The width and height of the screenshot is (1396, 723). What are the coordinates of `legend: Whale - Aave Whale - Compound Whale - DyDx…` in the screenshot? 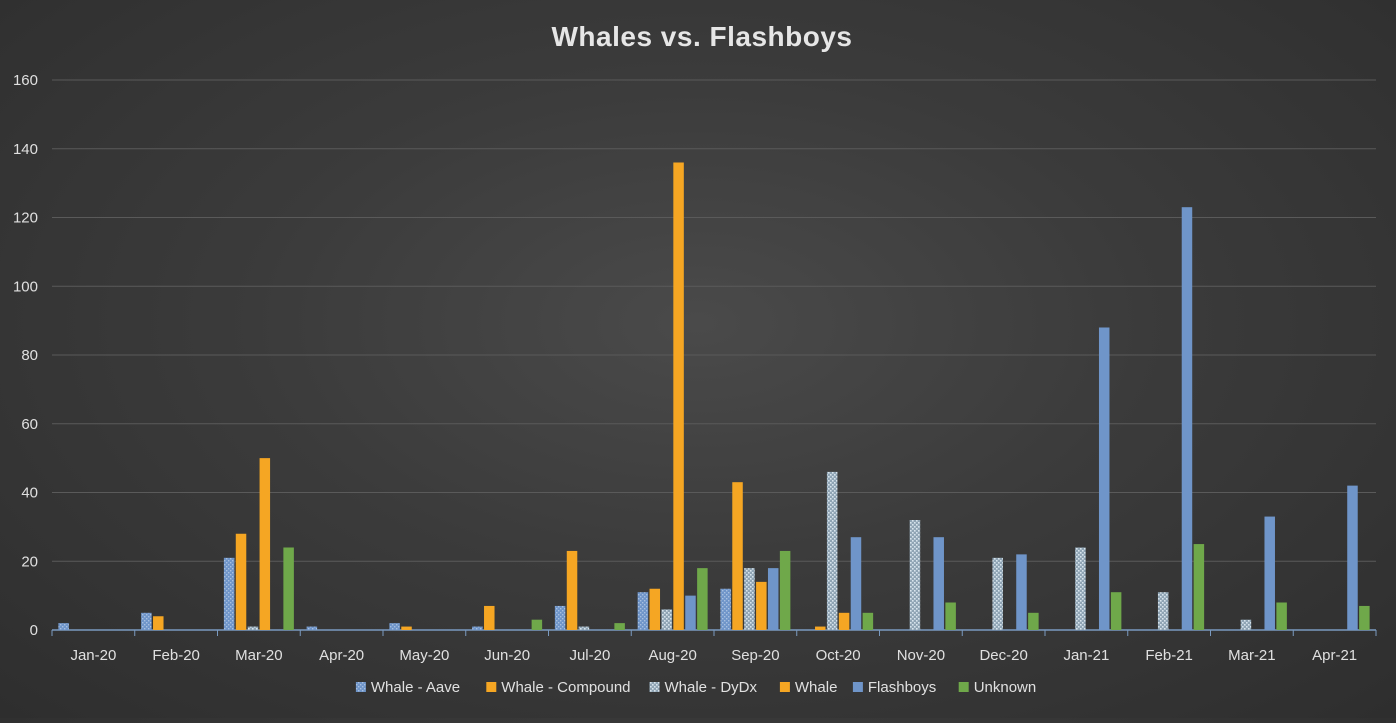 It's located at (696, 687).